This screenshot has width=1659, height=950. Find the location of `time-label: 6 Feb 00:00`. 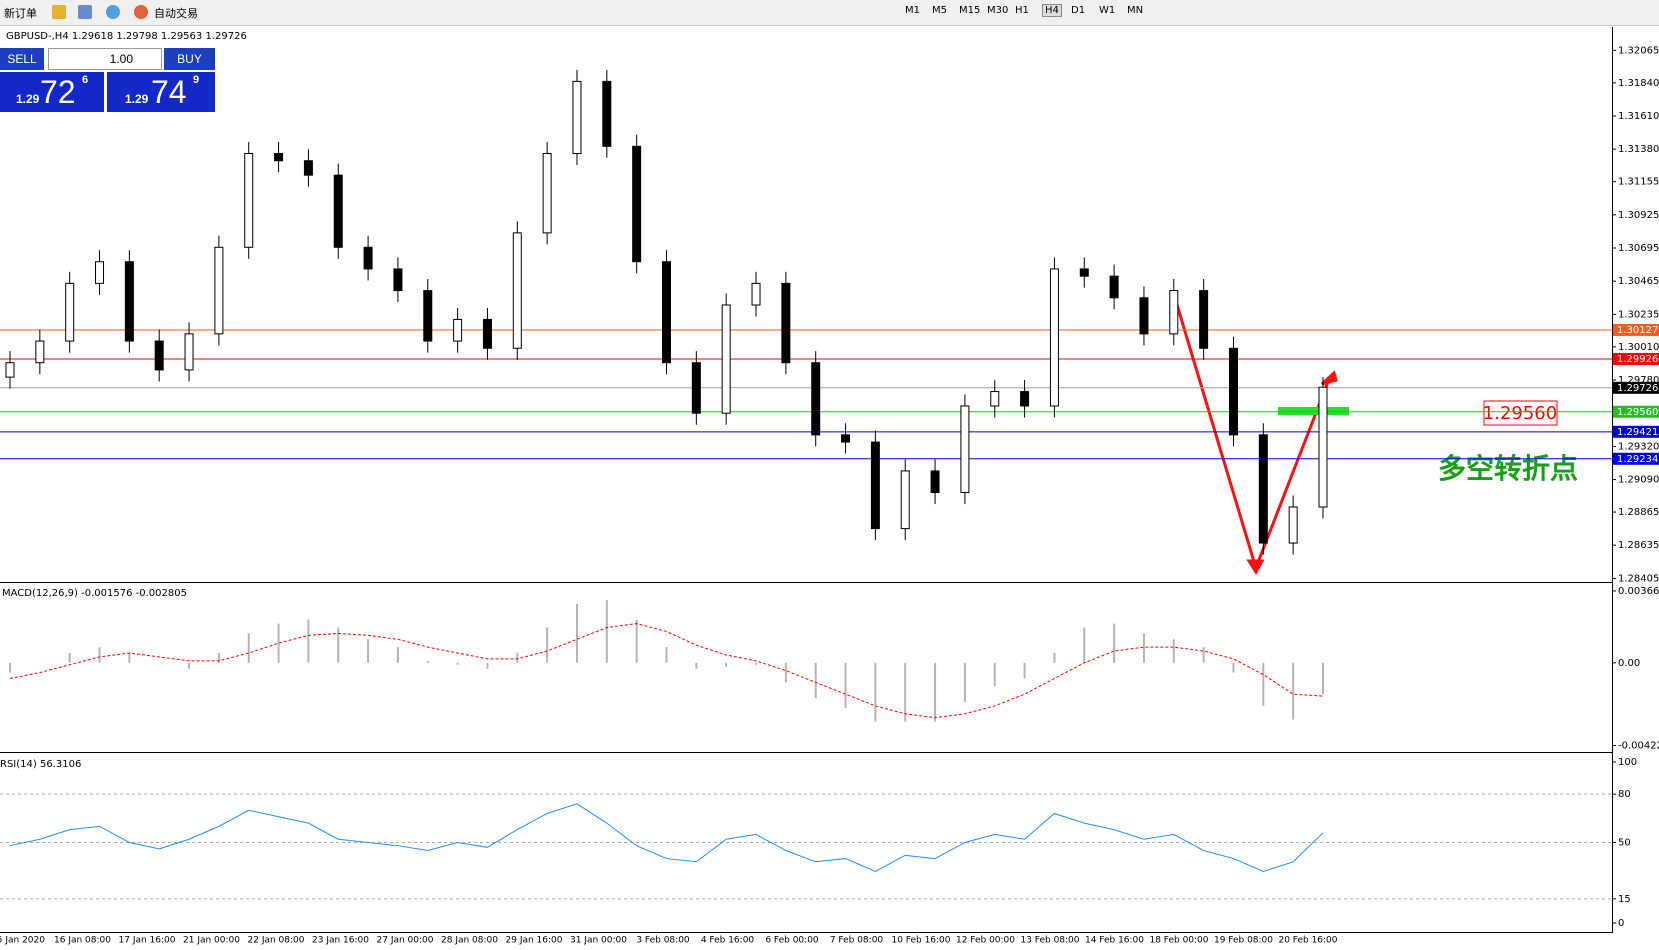

time-label: 6 Feb 00:00 is located at coordinates (792, 941).